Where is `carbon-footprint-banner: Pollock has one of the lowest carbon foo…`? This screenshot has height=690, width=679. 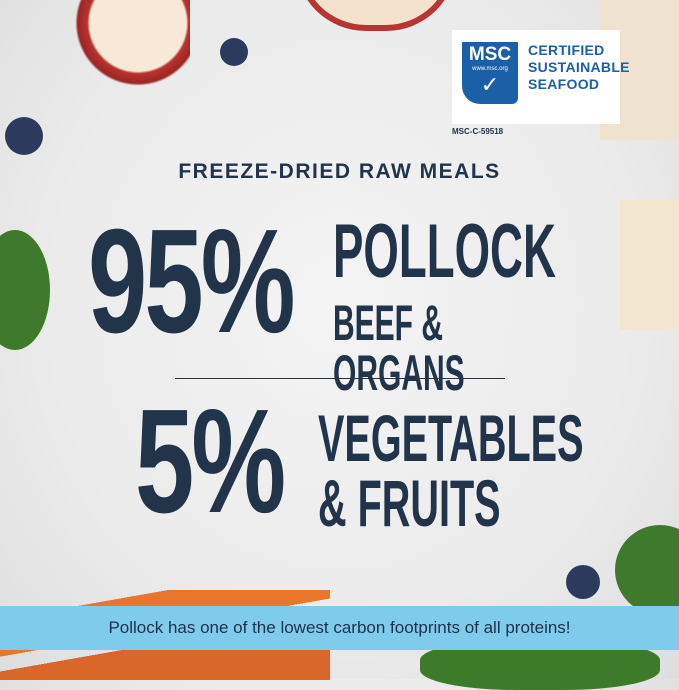 carbon-footprint-banner: Pollock has one of the lowest carbon foo… is located at coordinates (339, 628).